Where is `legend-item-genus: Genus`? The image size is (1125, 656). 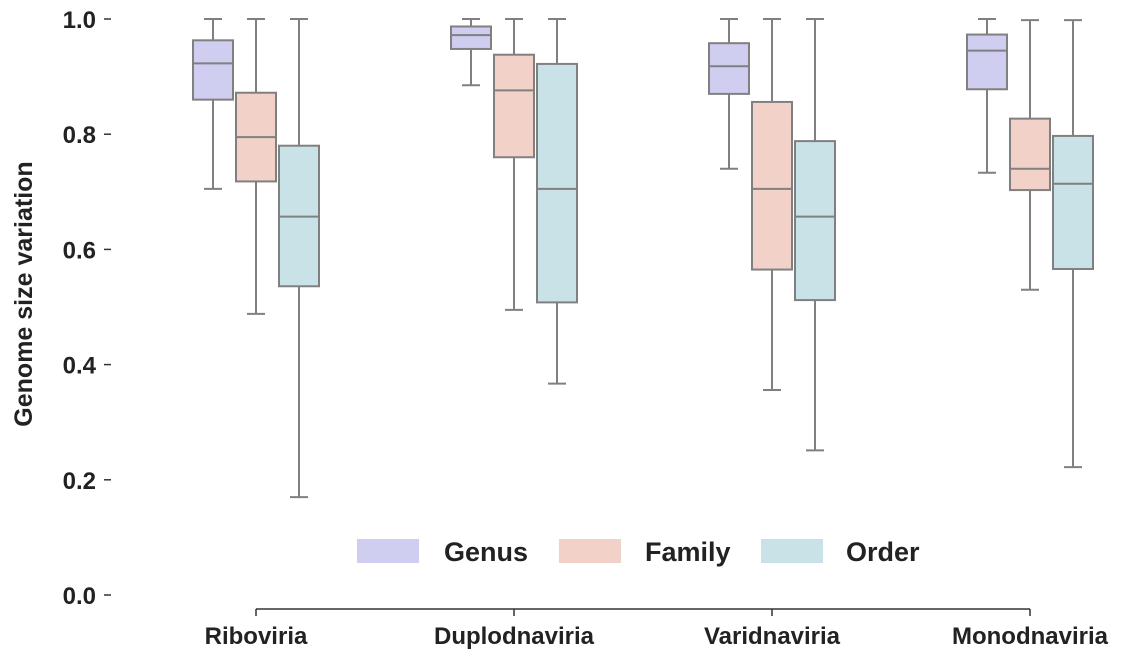
legend-item-genus: Genus is located at coordinates (442, 552).